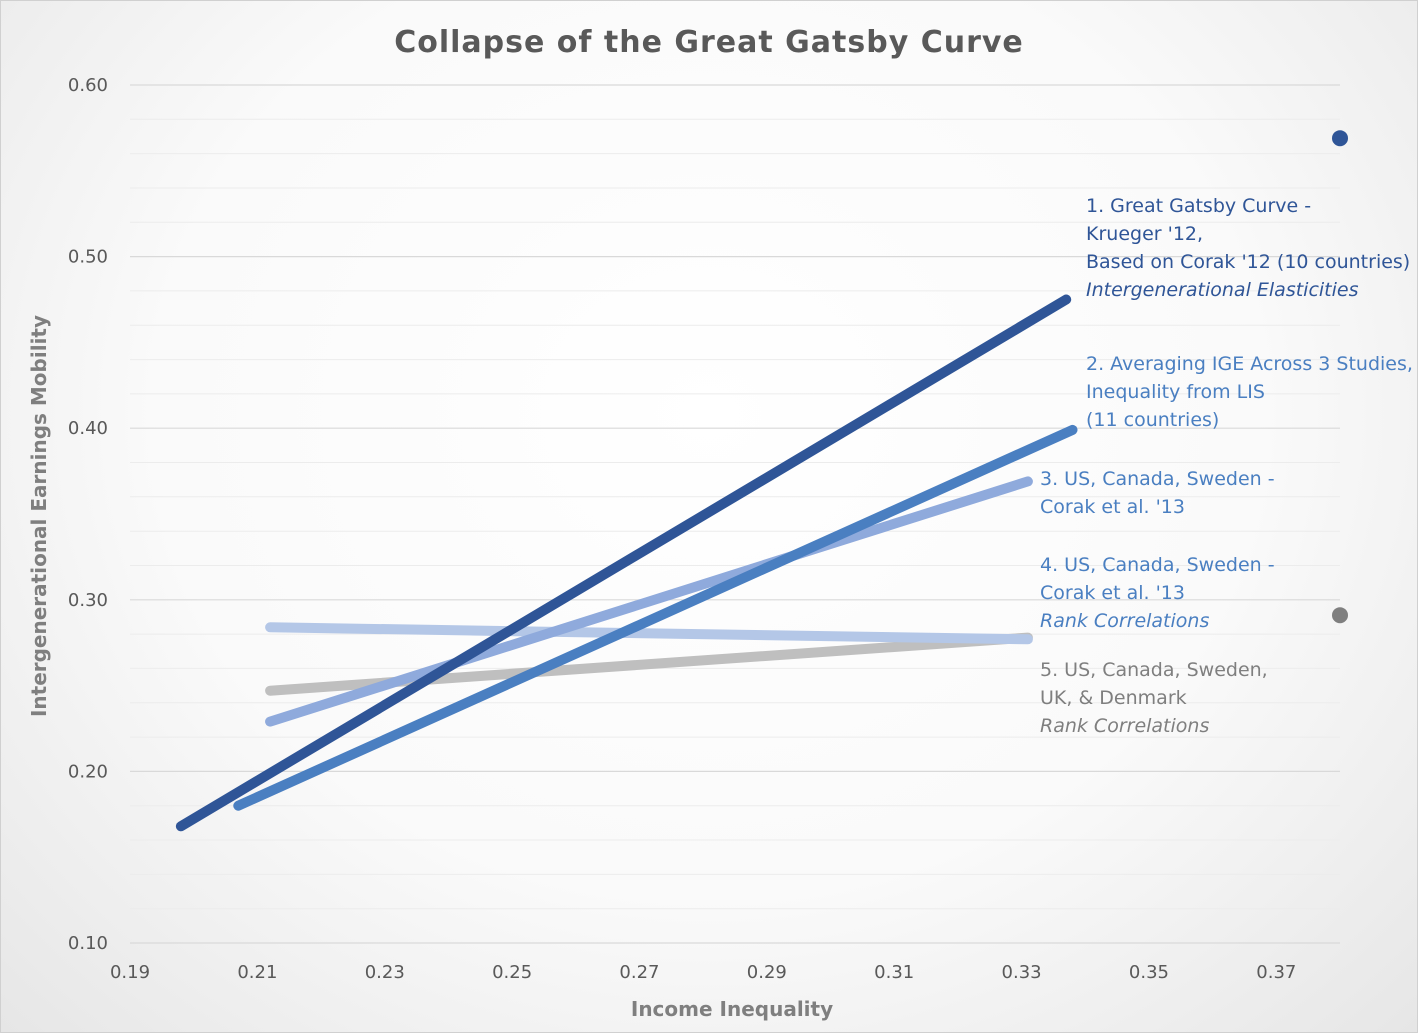 This screenshot has height=1033, width=1418. What do you see at coordinates (88, 428) in the screenshot?
I see `y-tick-label: 0.40` at bounding box center [88, 428].